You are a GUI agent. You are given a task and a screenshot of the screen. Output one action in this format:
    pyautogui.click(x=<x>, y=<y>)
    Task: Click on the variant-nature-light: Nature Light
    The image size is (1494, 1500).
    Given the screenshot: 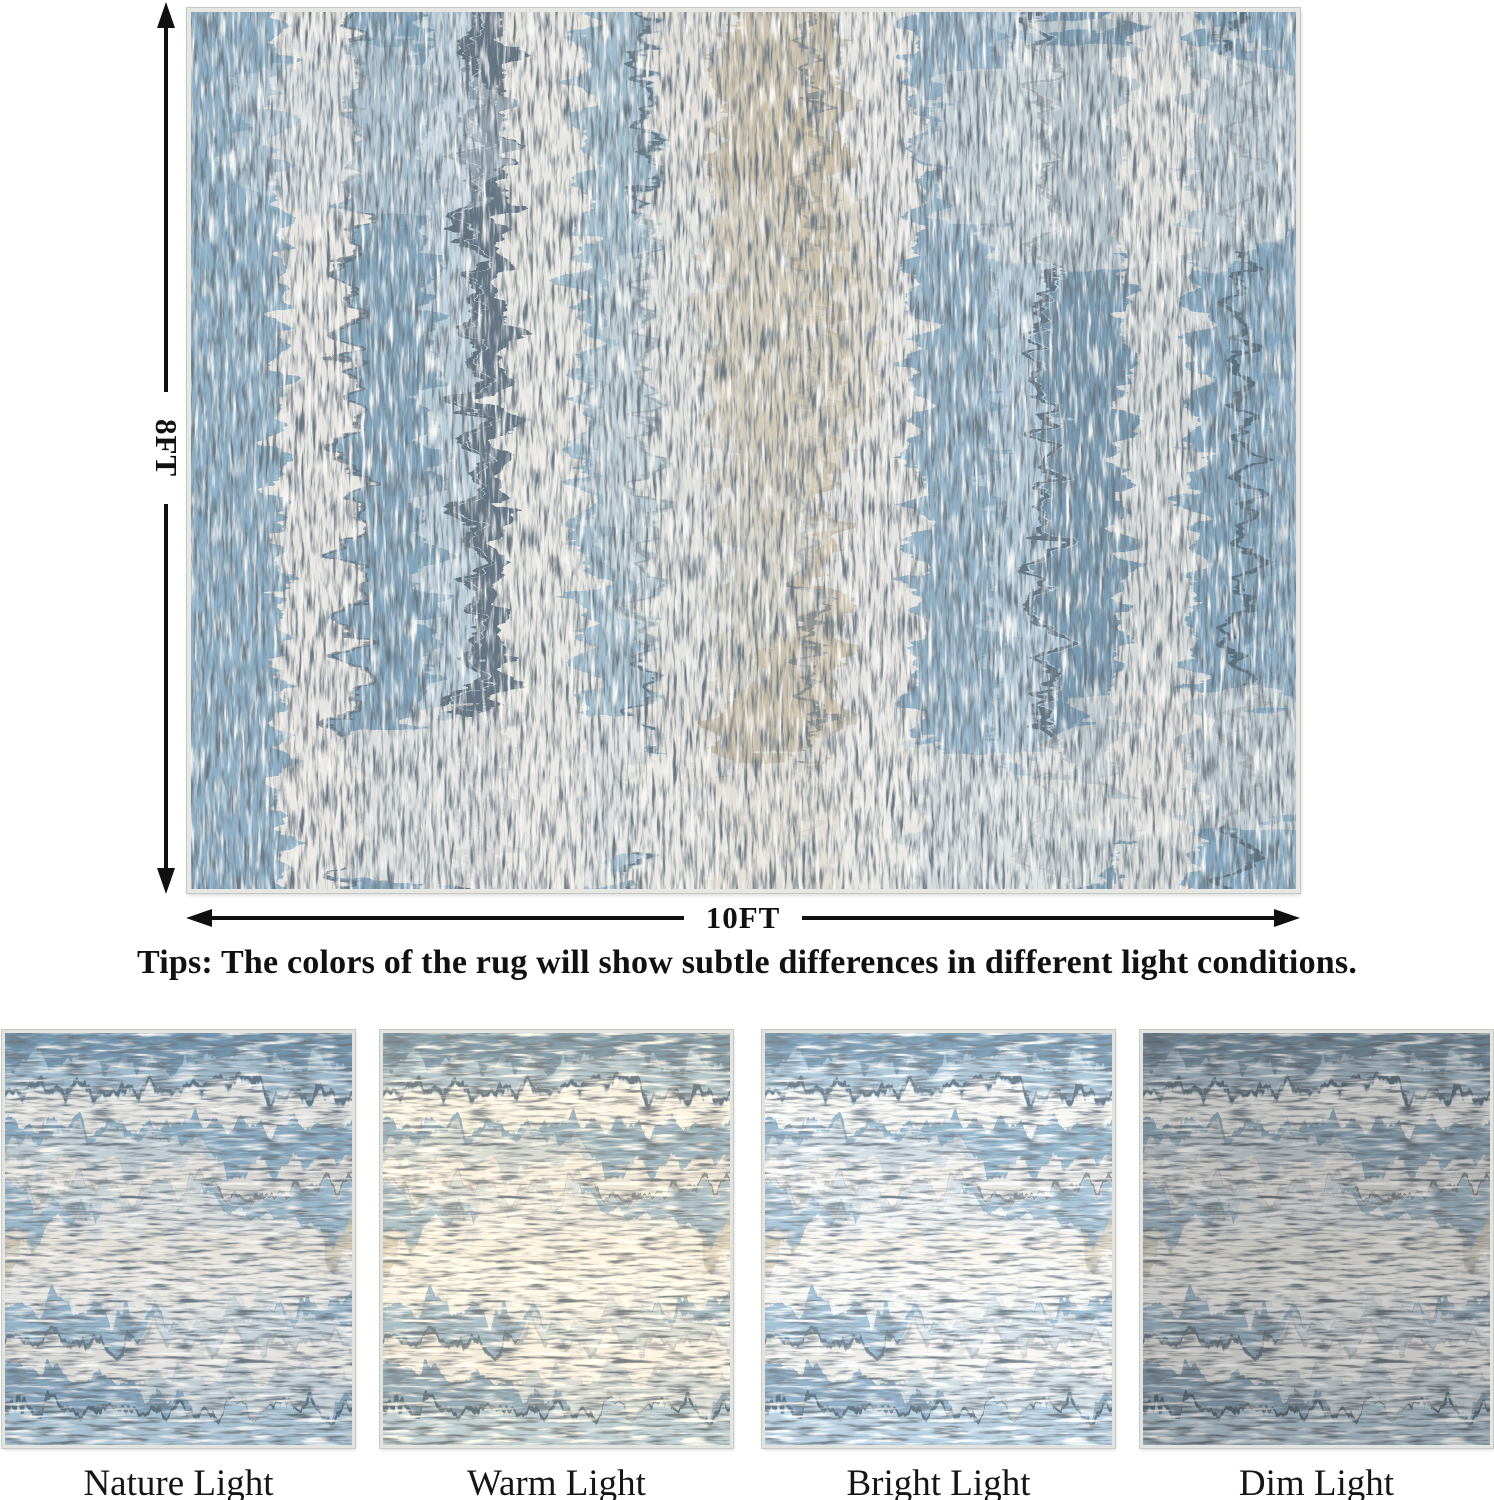 What is the action you would take?
    pyautogui.click(x=178, y=1264)
    